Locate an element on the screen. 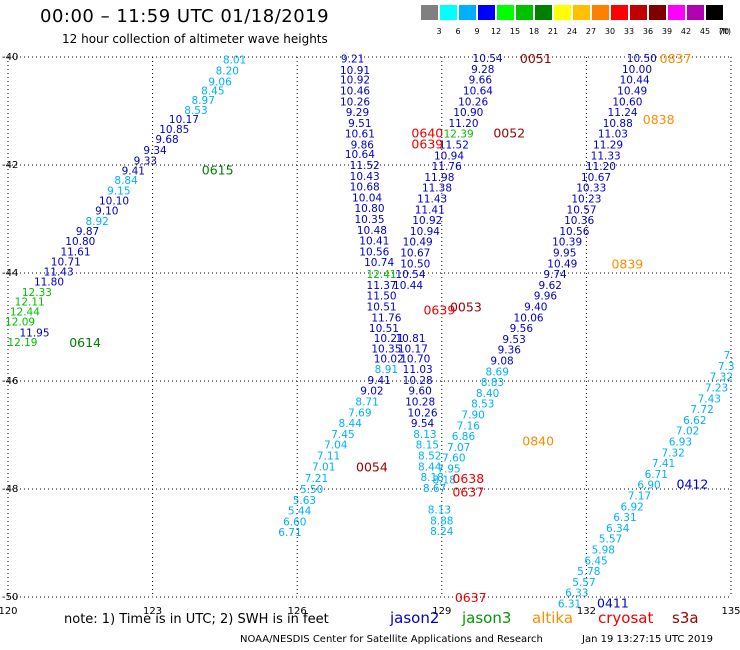 The image size is (740, 650). wave-height-value: 11.37 is located at coordinates (382, 286).